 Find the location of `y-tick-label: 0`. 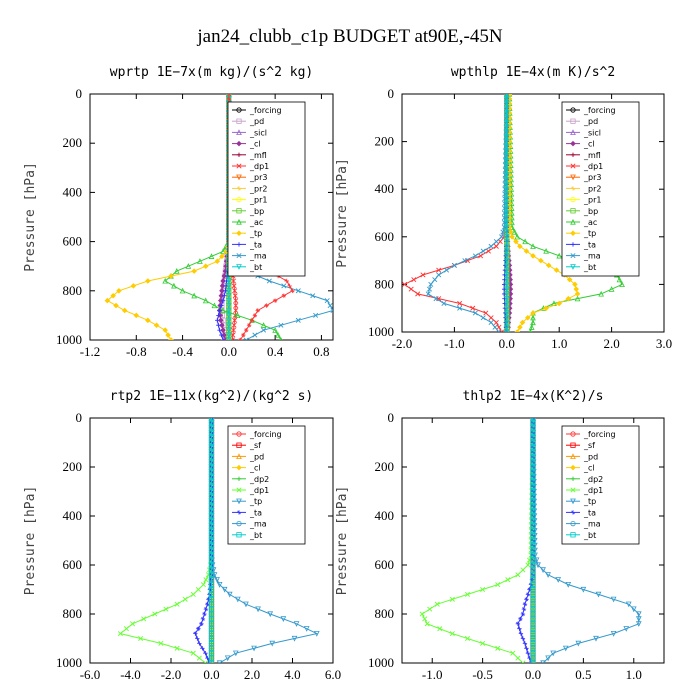

y-tick-label: 0 is located at coordinates (79, 417).